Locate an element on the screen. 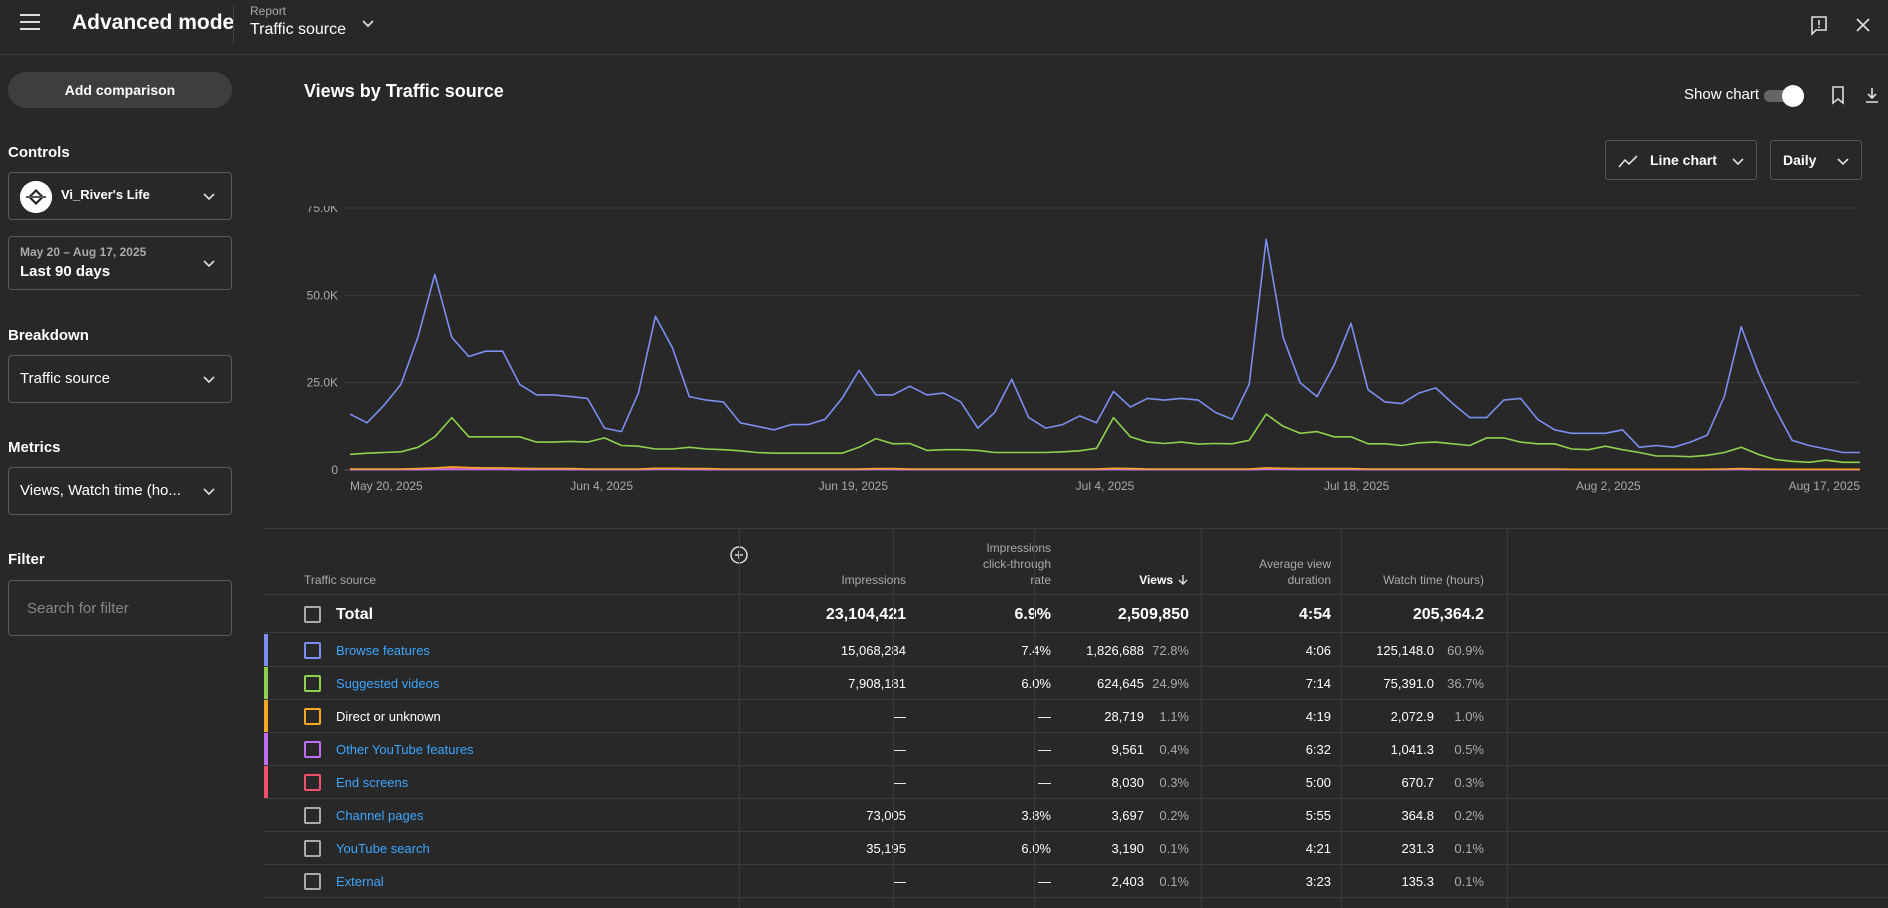 The width and height of the screenshot is (1888, 908). watch-time-cell: 670.7 is located at coordinates (1399, 782).